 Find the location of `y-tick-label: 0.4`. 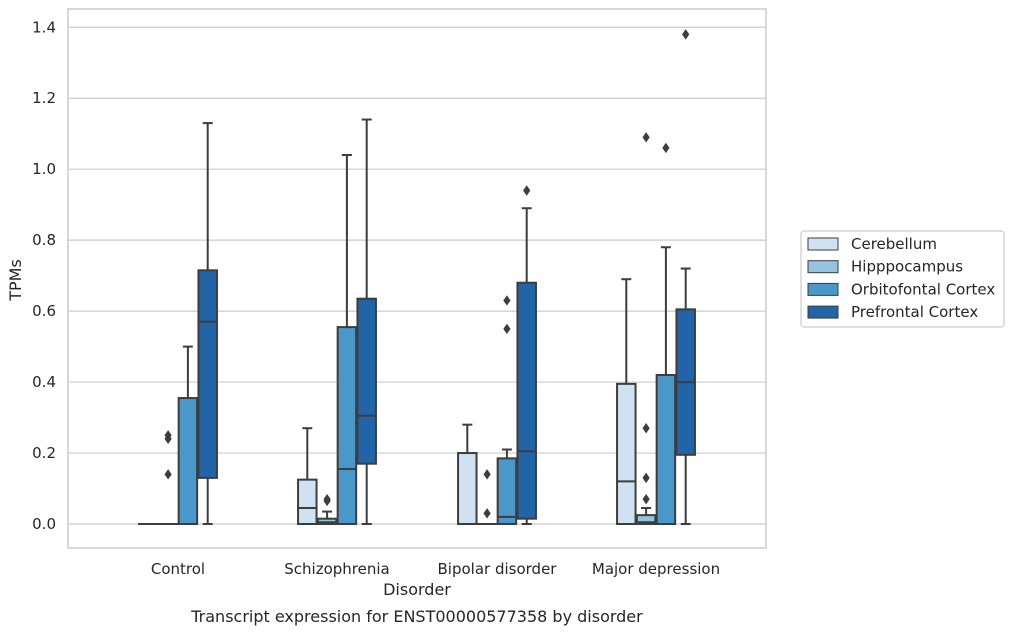

y-tick-label: 0.4 is located at coordinates (44, 382).